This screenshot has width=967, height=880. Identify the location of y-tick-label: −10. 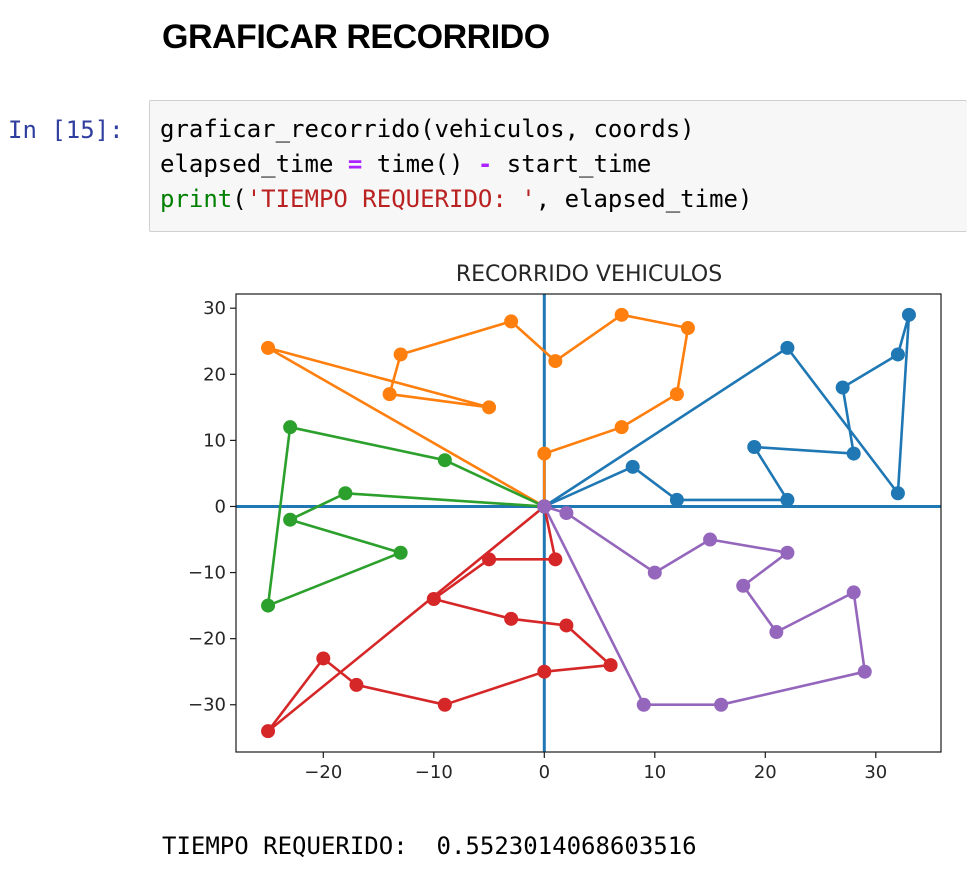
(207, 573).